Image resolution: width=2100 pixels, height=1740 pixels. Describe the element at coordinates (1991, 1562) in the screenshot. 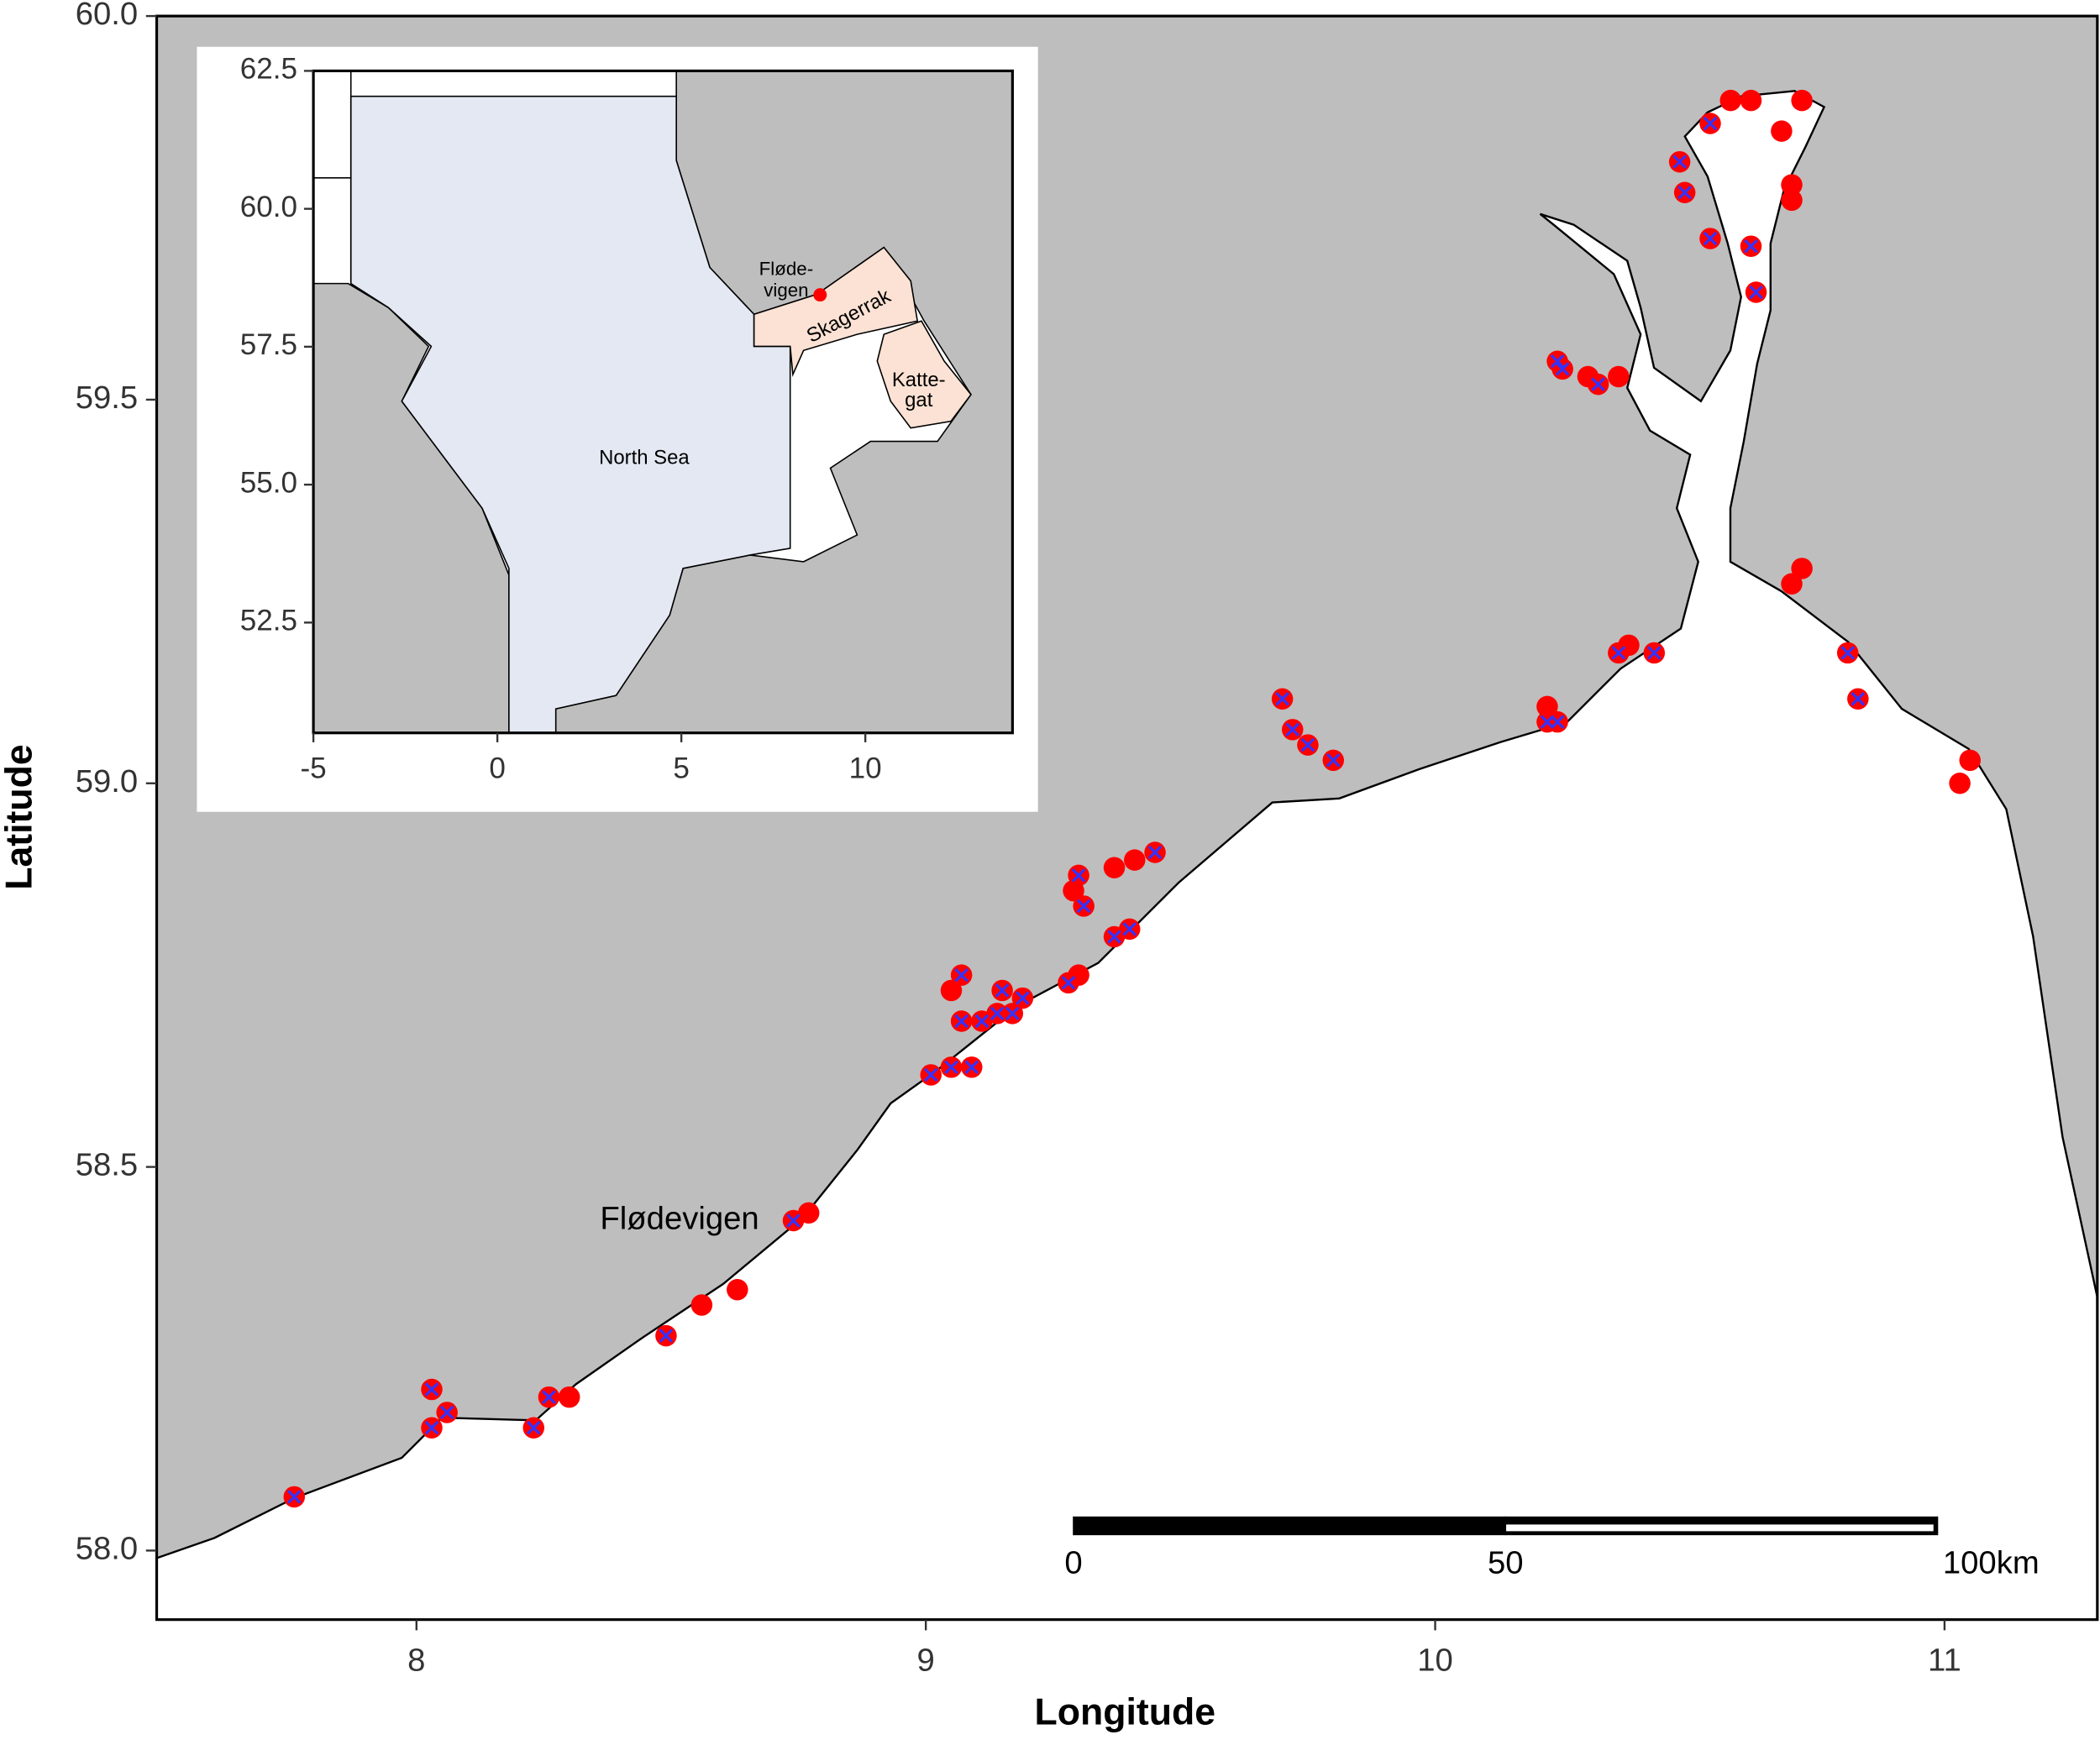

I see `scalebar-label: 100km` at that location.